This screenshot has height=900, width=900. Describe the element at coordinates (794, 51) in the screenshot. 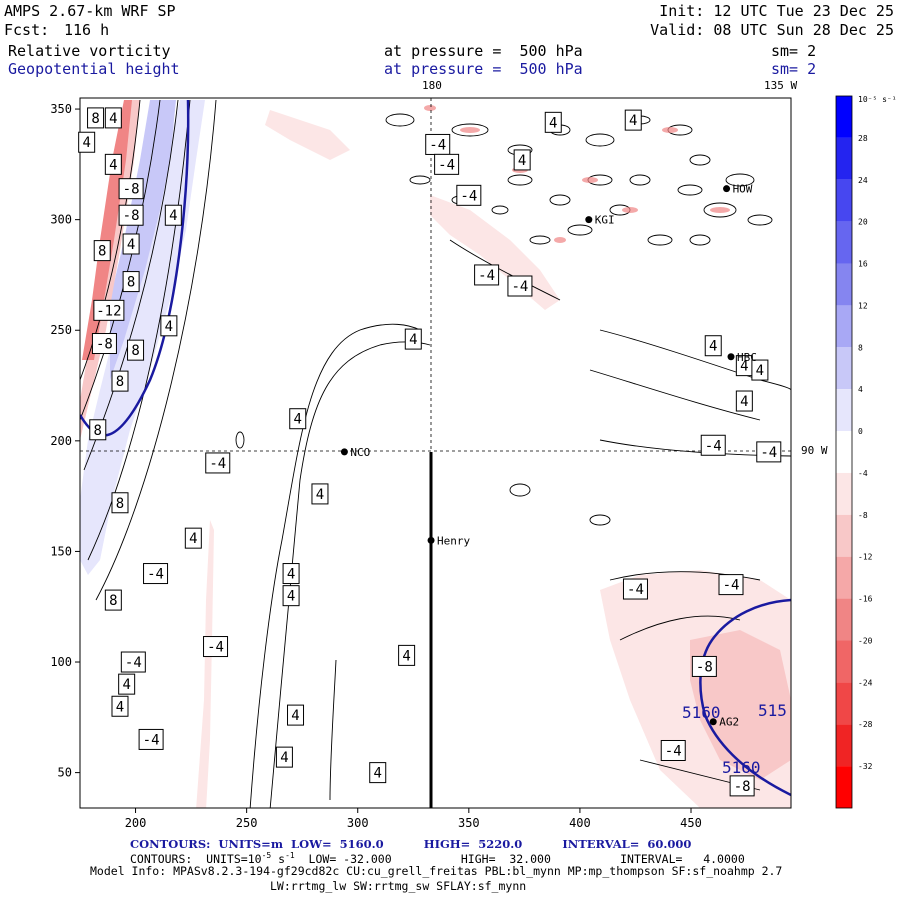

I see `field1-smooth: sm= 2` at that location.